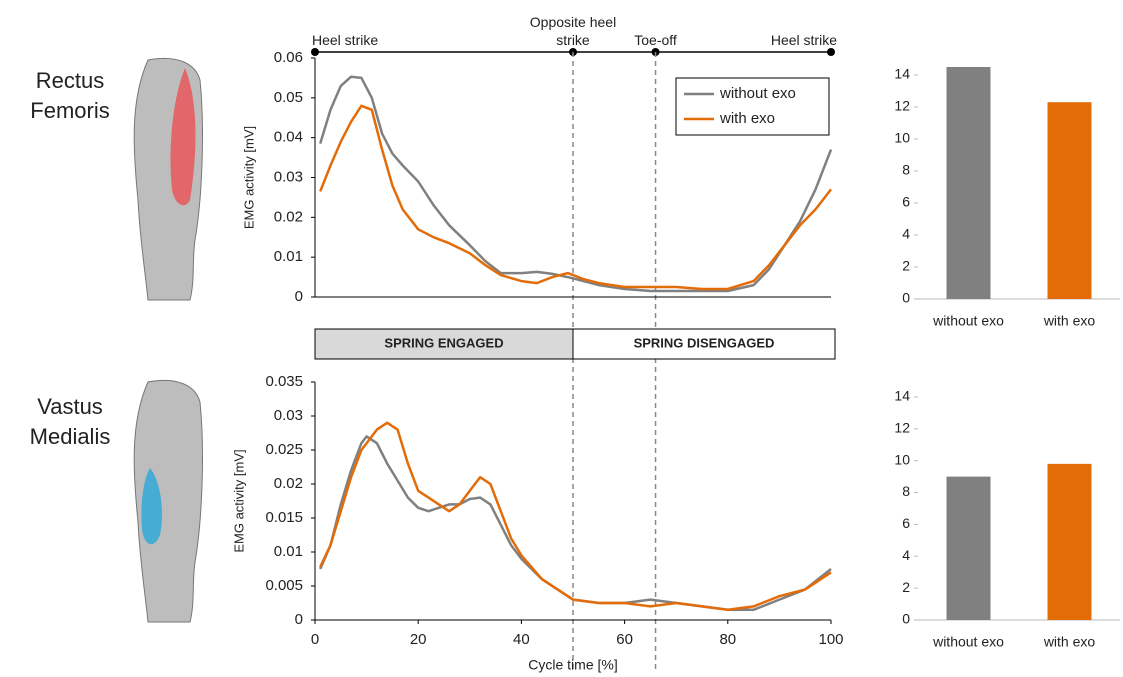 The height and width of the screenshot is (677, 1123). Describe the element at coordinates (418, 639) in the screenshot. I see `x-tick-label: 20` at that location.